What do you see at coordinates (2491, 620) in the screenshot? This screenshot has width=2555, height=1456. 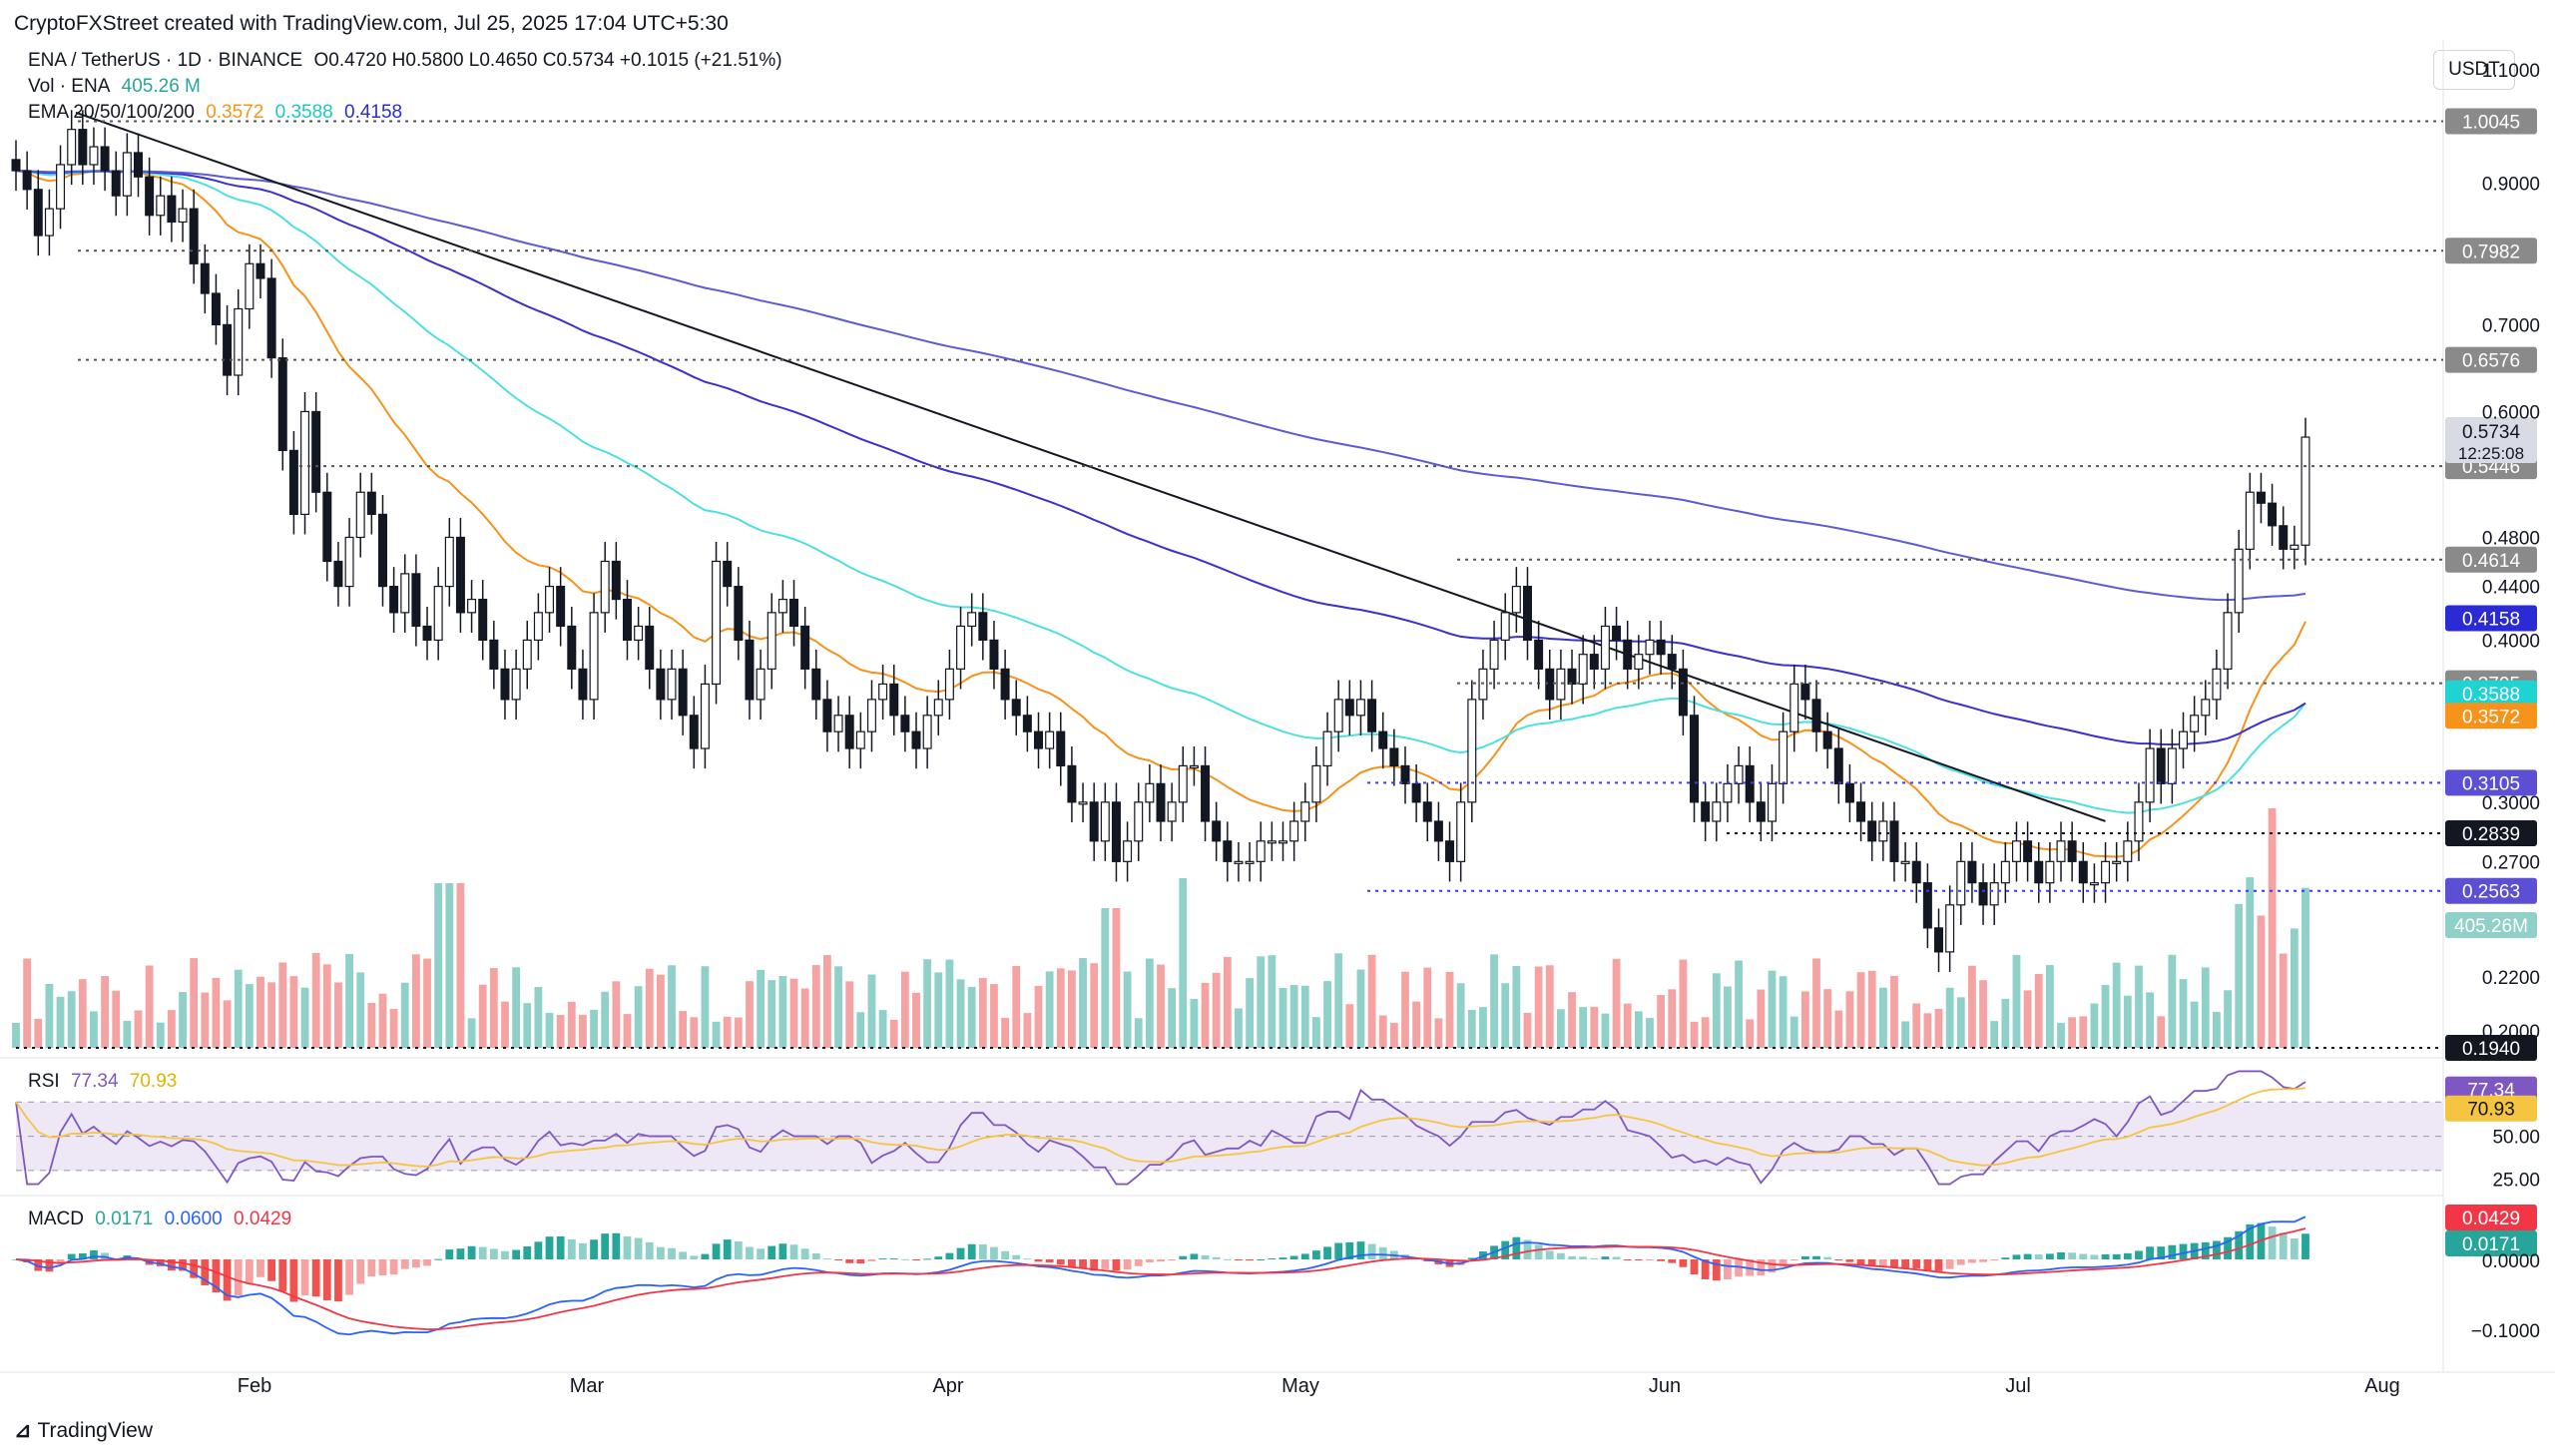 I see `ema-badge-label: 0.4158` at bounding box center [2491, 620].